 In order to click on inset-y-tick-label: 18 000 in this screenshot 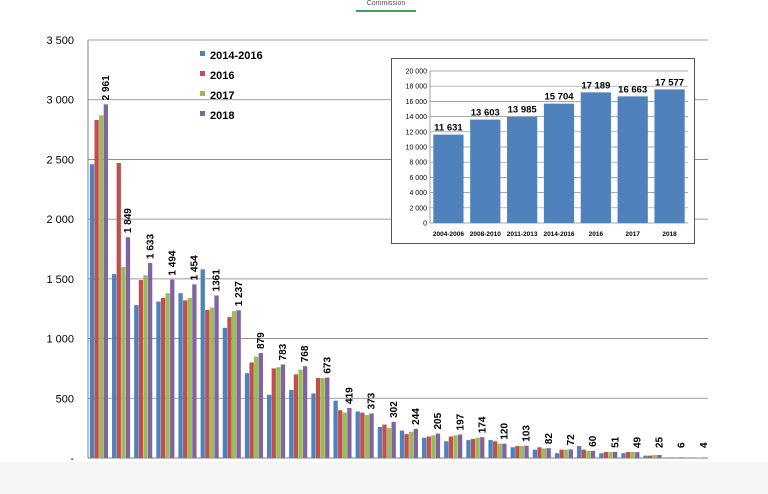, I will do `click(417, 87)`.